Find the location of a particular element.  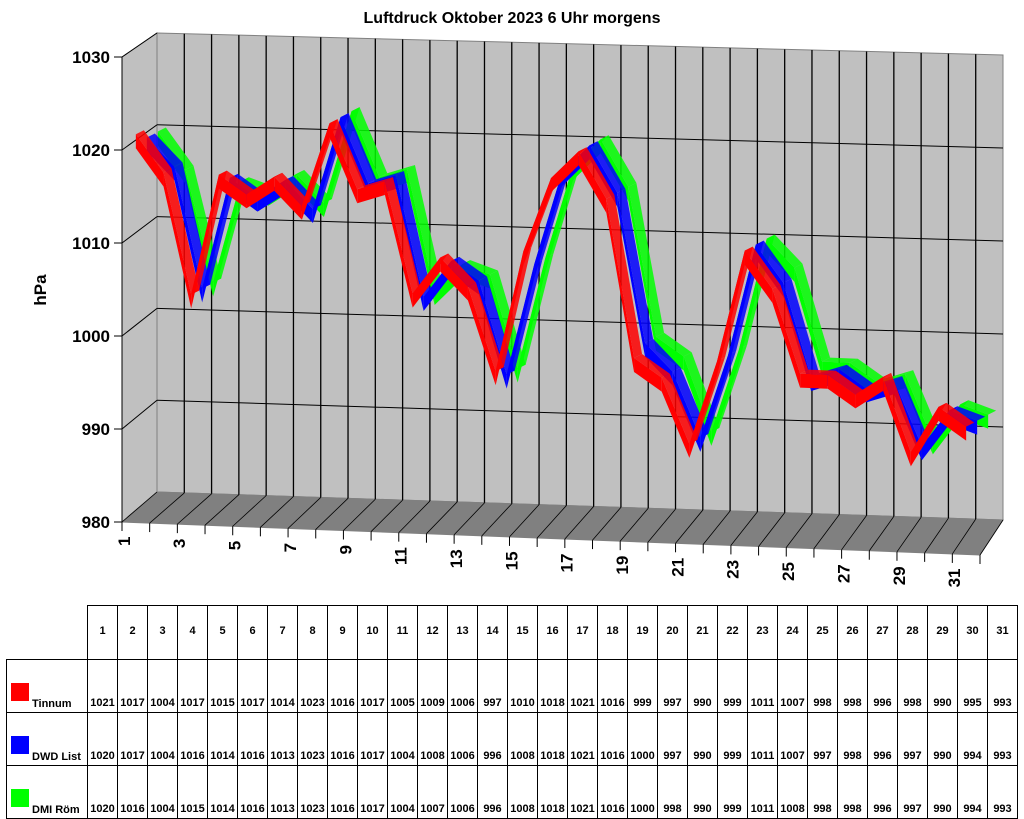

table-header-day: 19 is located at coordinates (642, 632).